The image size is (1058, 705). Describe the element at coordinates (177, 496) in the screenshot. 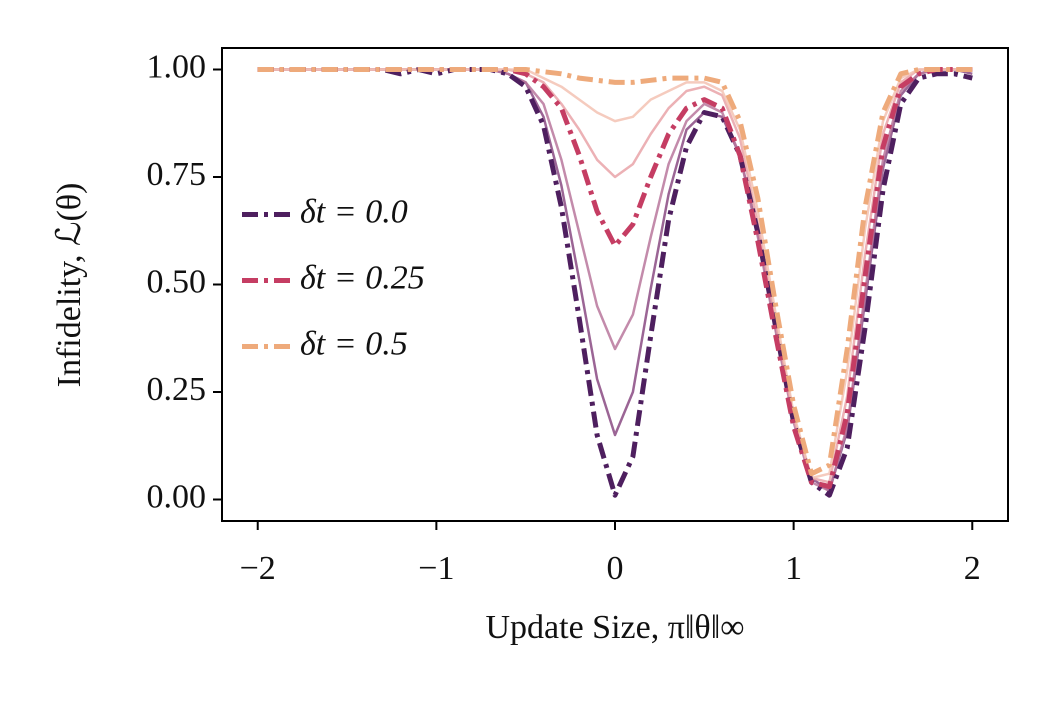

I see `y-tick-label: 0.00` at that location.